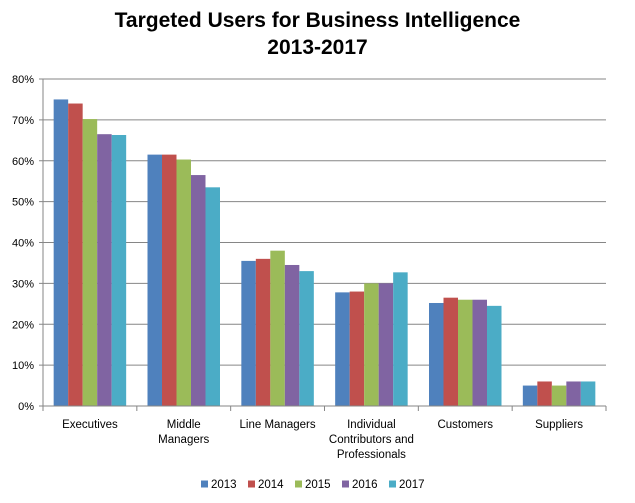 This screenshot has width=635, height=503. Describe the element at coordinates (23, 284) in the screenshot. I see `y-tick-label: 30%` at that location.